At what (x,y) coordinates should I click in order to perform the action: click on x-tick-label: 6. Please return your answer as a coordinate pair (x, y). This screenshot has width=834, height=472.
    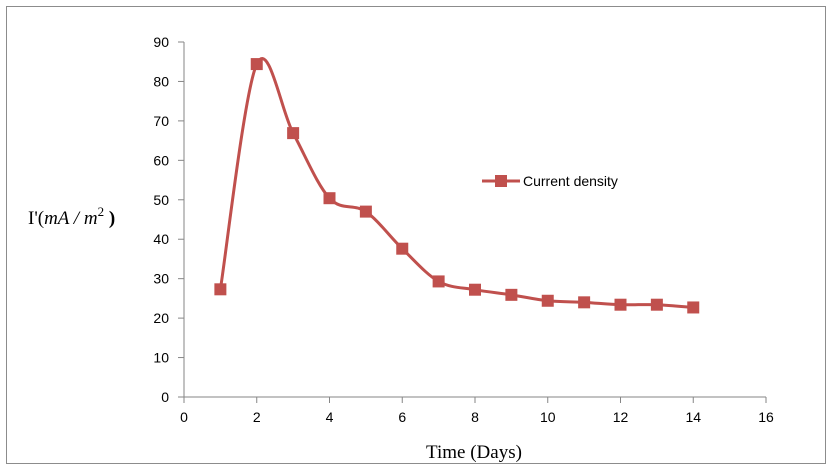
    Looking at the image, I should click on (402, 417).